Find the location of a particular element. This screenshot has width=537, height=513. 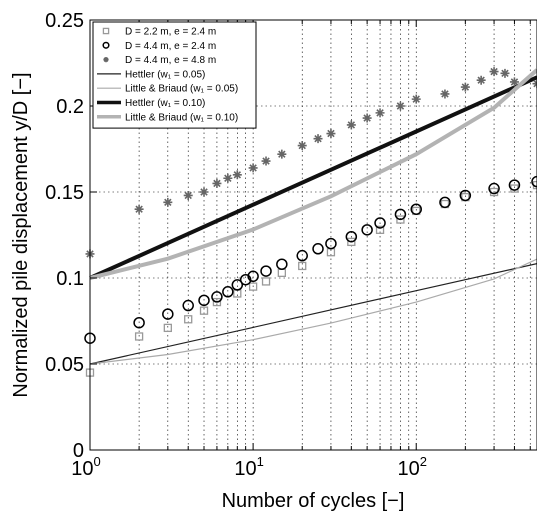

legend-item: Little & Briaud (w₁ = 0.05) is located at coordinates (167, 89).